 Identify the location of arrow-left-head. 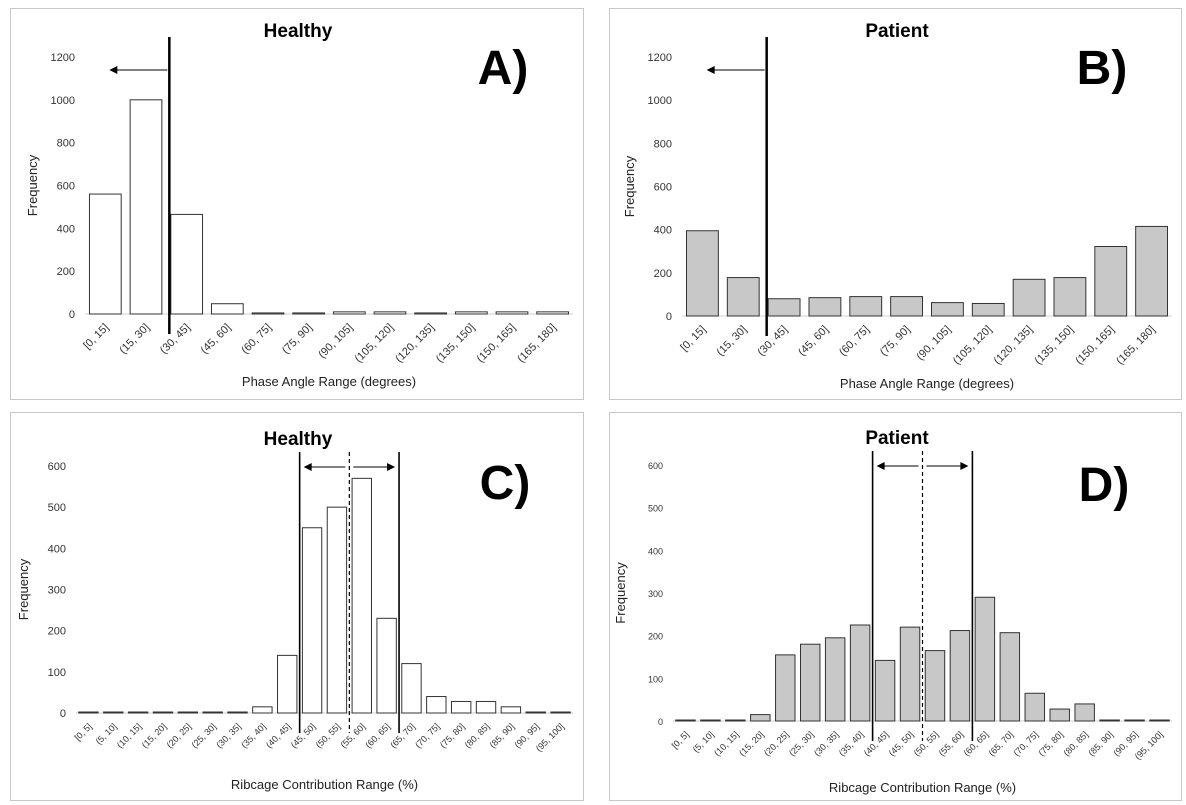
(710, 70).